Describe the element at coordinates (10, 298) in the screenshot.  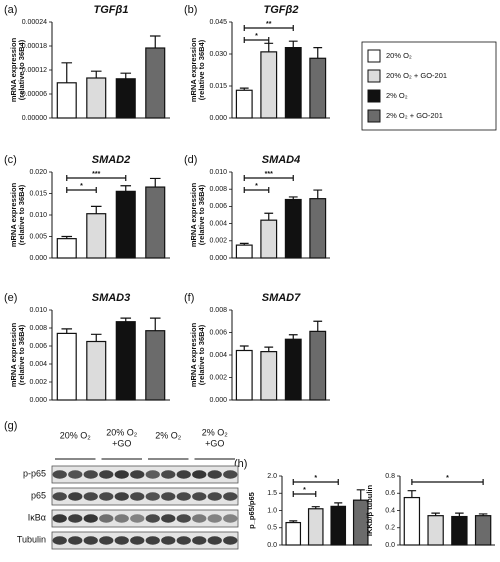
I see `panel-label: (e)` at that location.